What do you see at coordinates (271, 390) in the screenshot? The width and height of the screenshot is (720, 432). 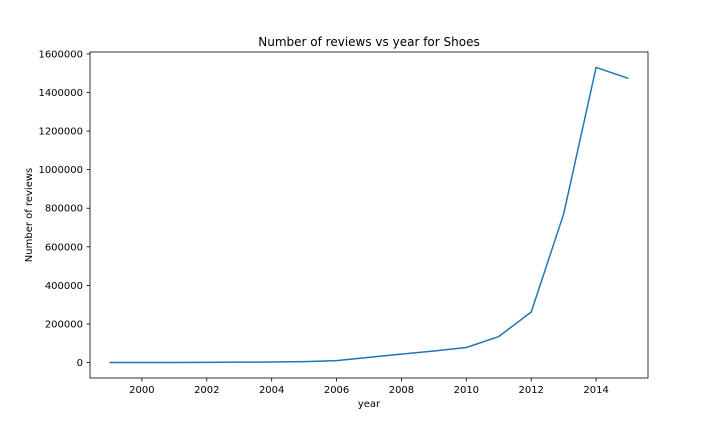 I see `x-tick-label: 2004` at bounding box center [271, 390].